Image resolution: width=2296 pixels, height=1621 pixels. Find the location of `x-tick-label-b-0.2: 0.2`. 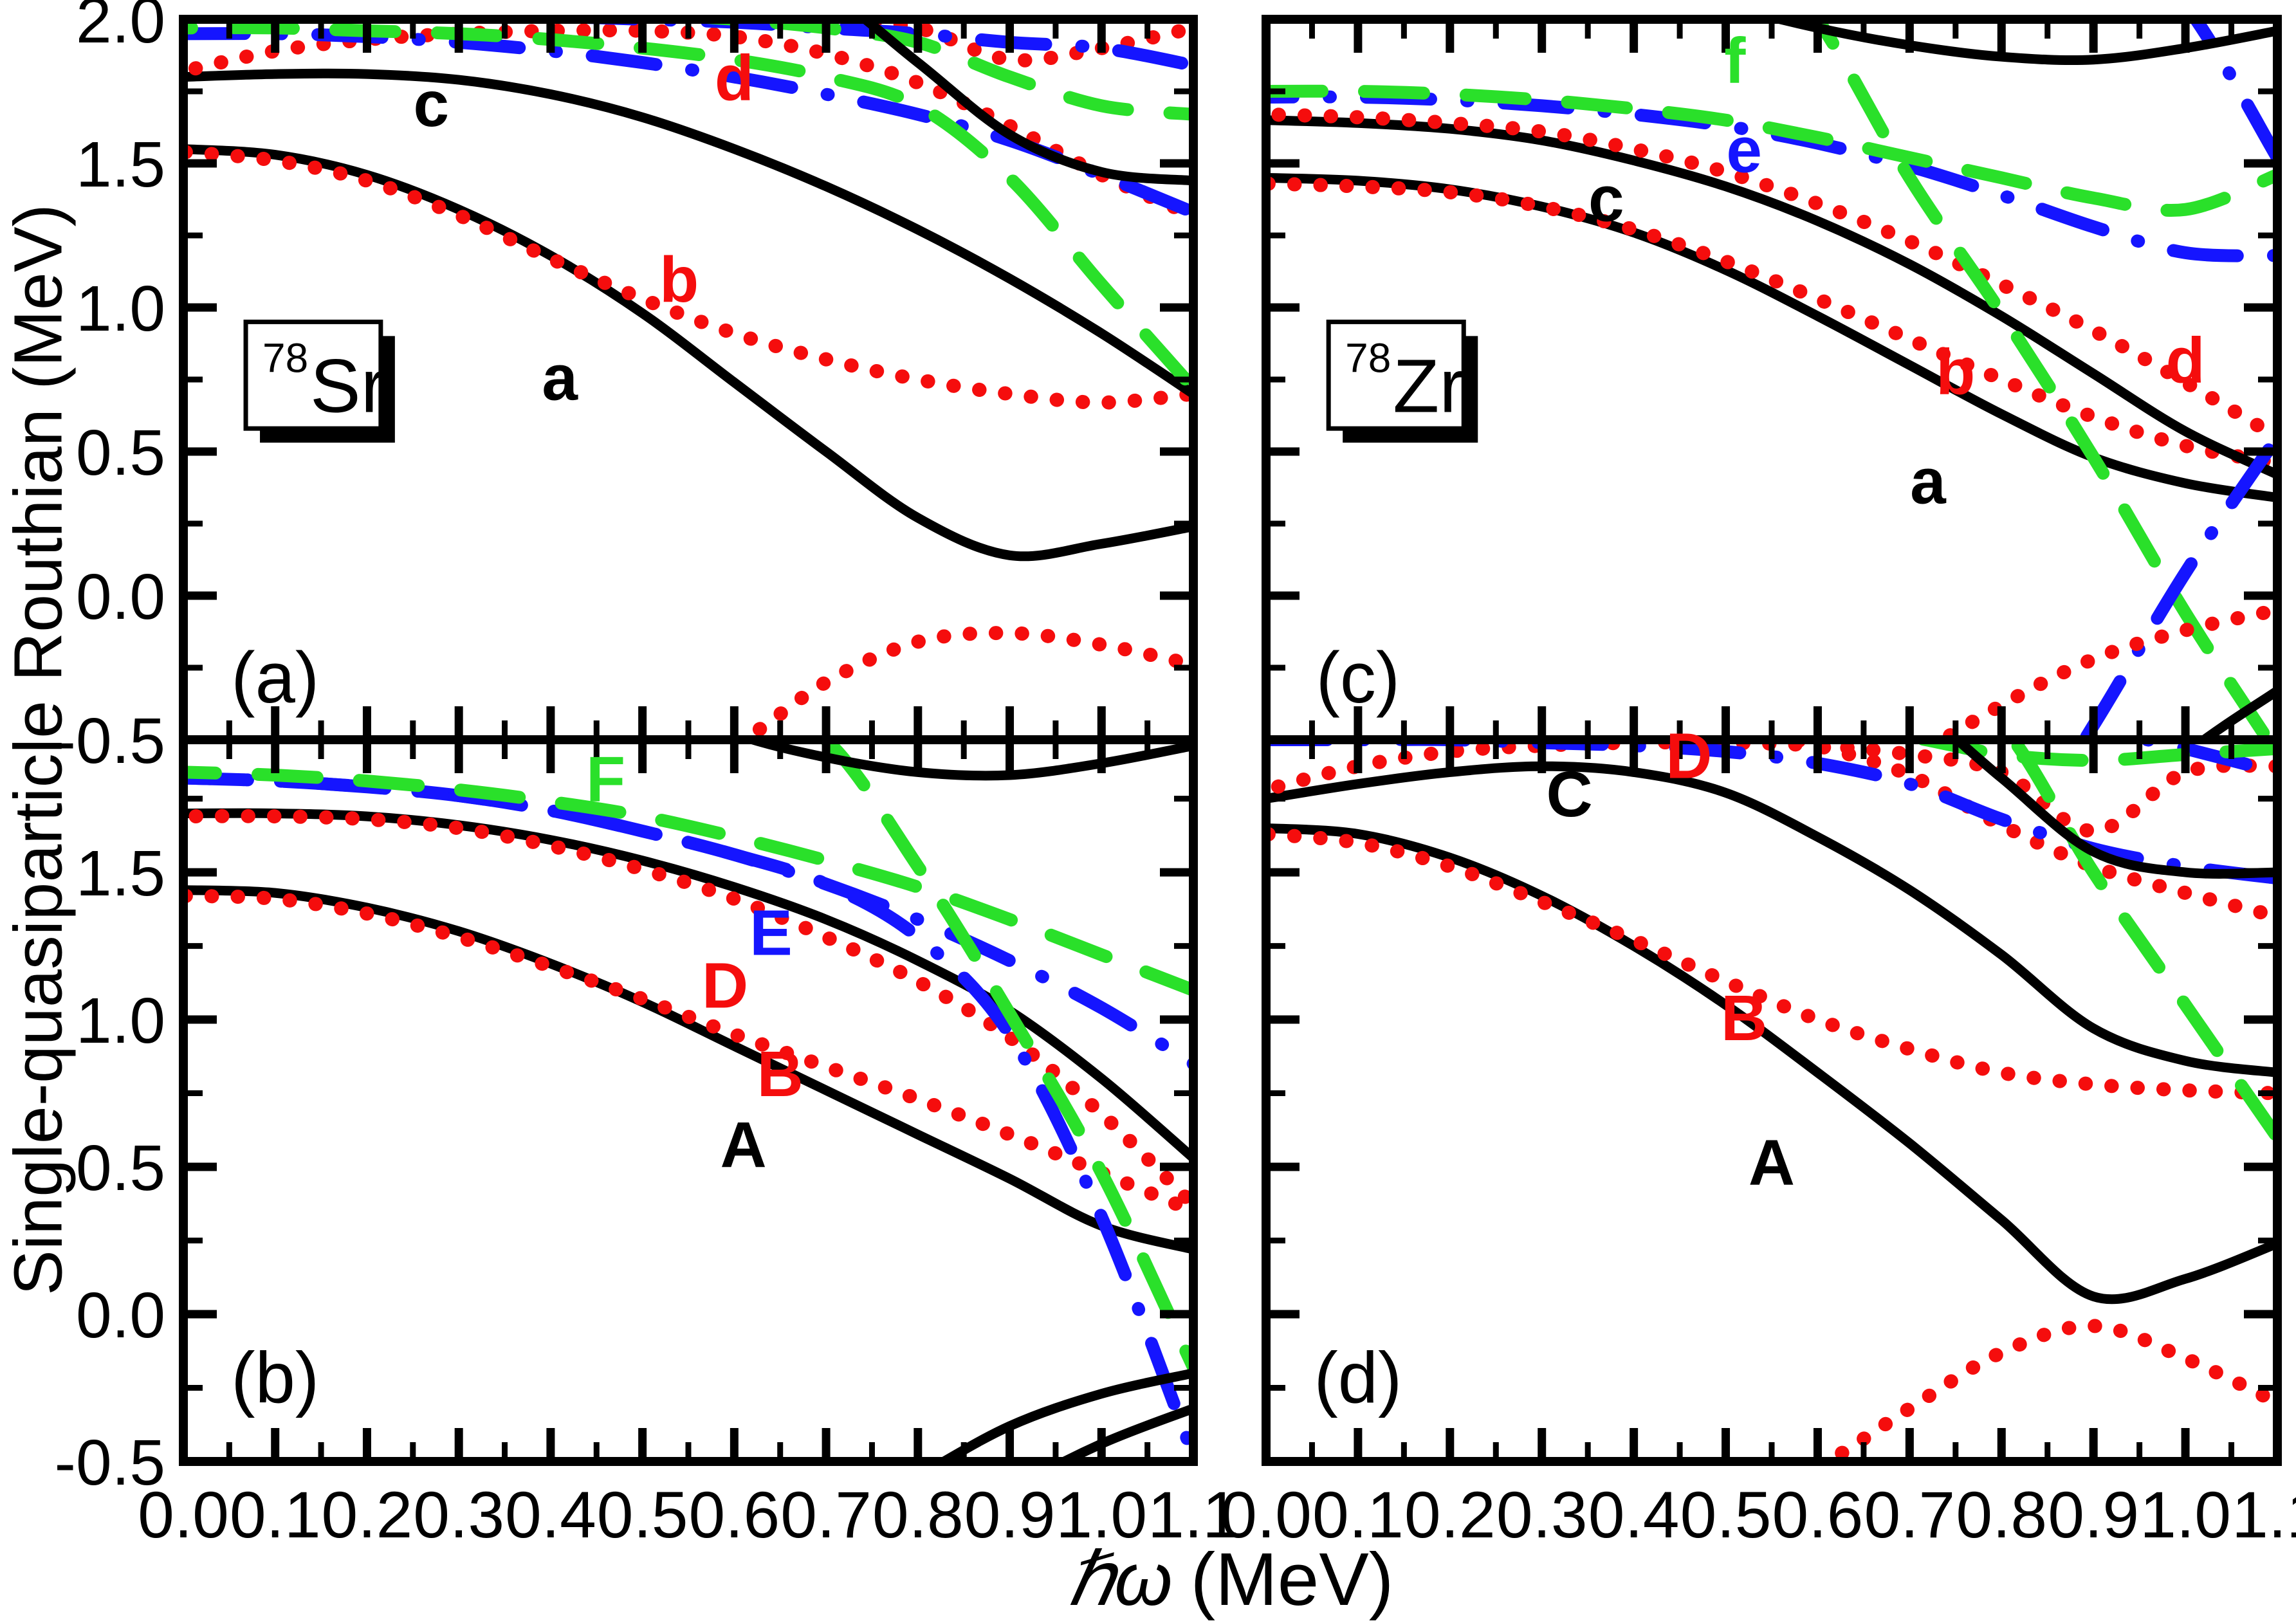

x-tick-label-b-0.2: 0.2 is located at coordinates (367, 1515).